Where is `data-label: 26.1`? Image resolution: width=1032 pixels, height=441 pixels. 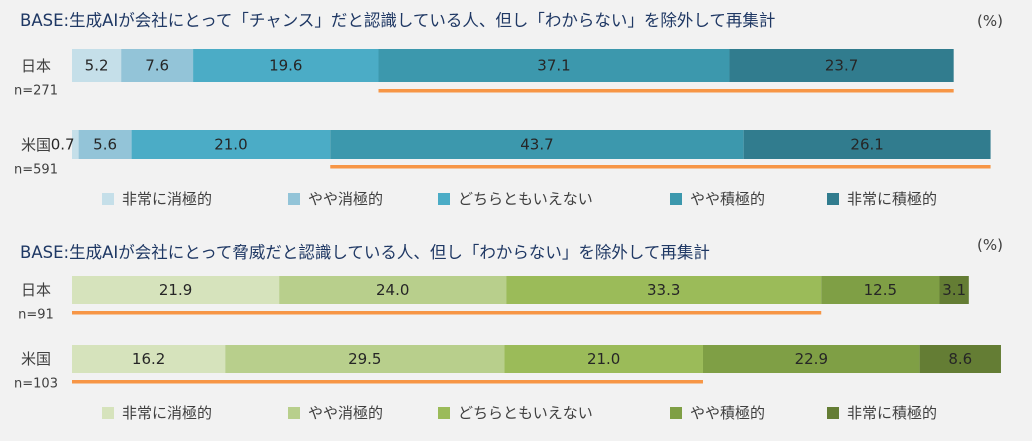
data-label: 26.1 is located at coordinates (866, 145).